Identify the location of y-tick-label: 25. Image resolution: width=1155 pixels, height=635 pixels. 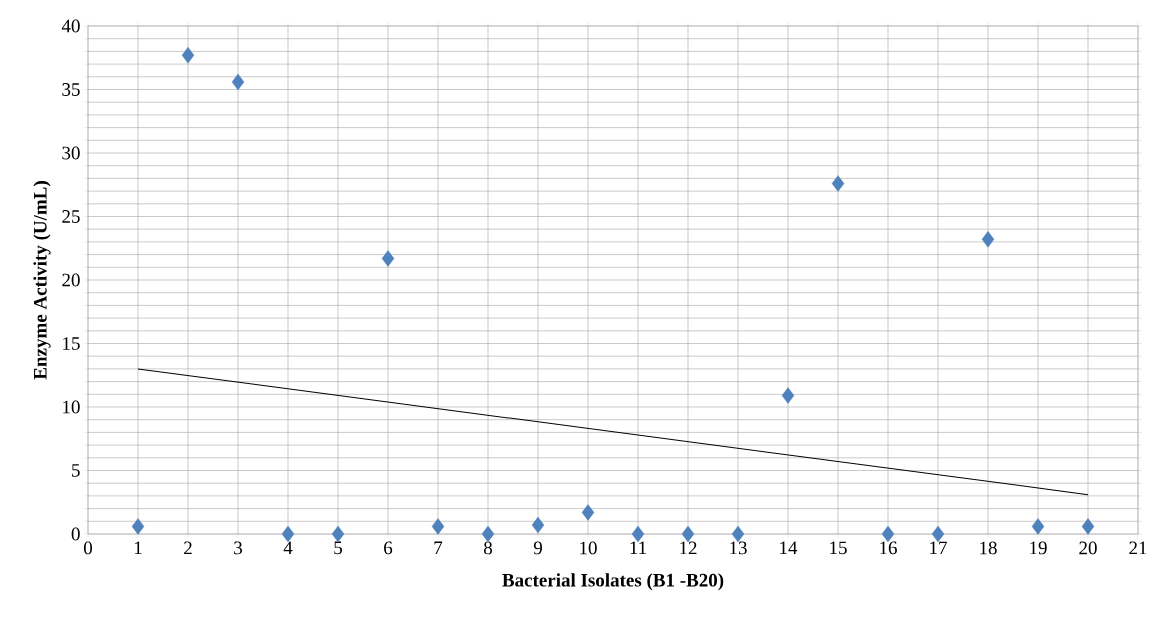
(71, 216).